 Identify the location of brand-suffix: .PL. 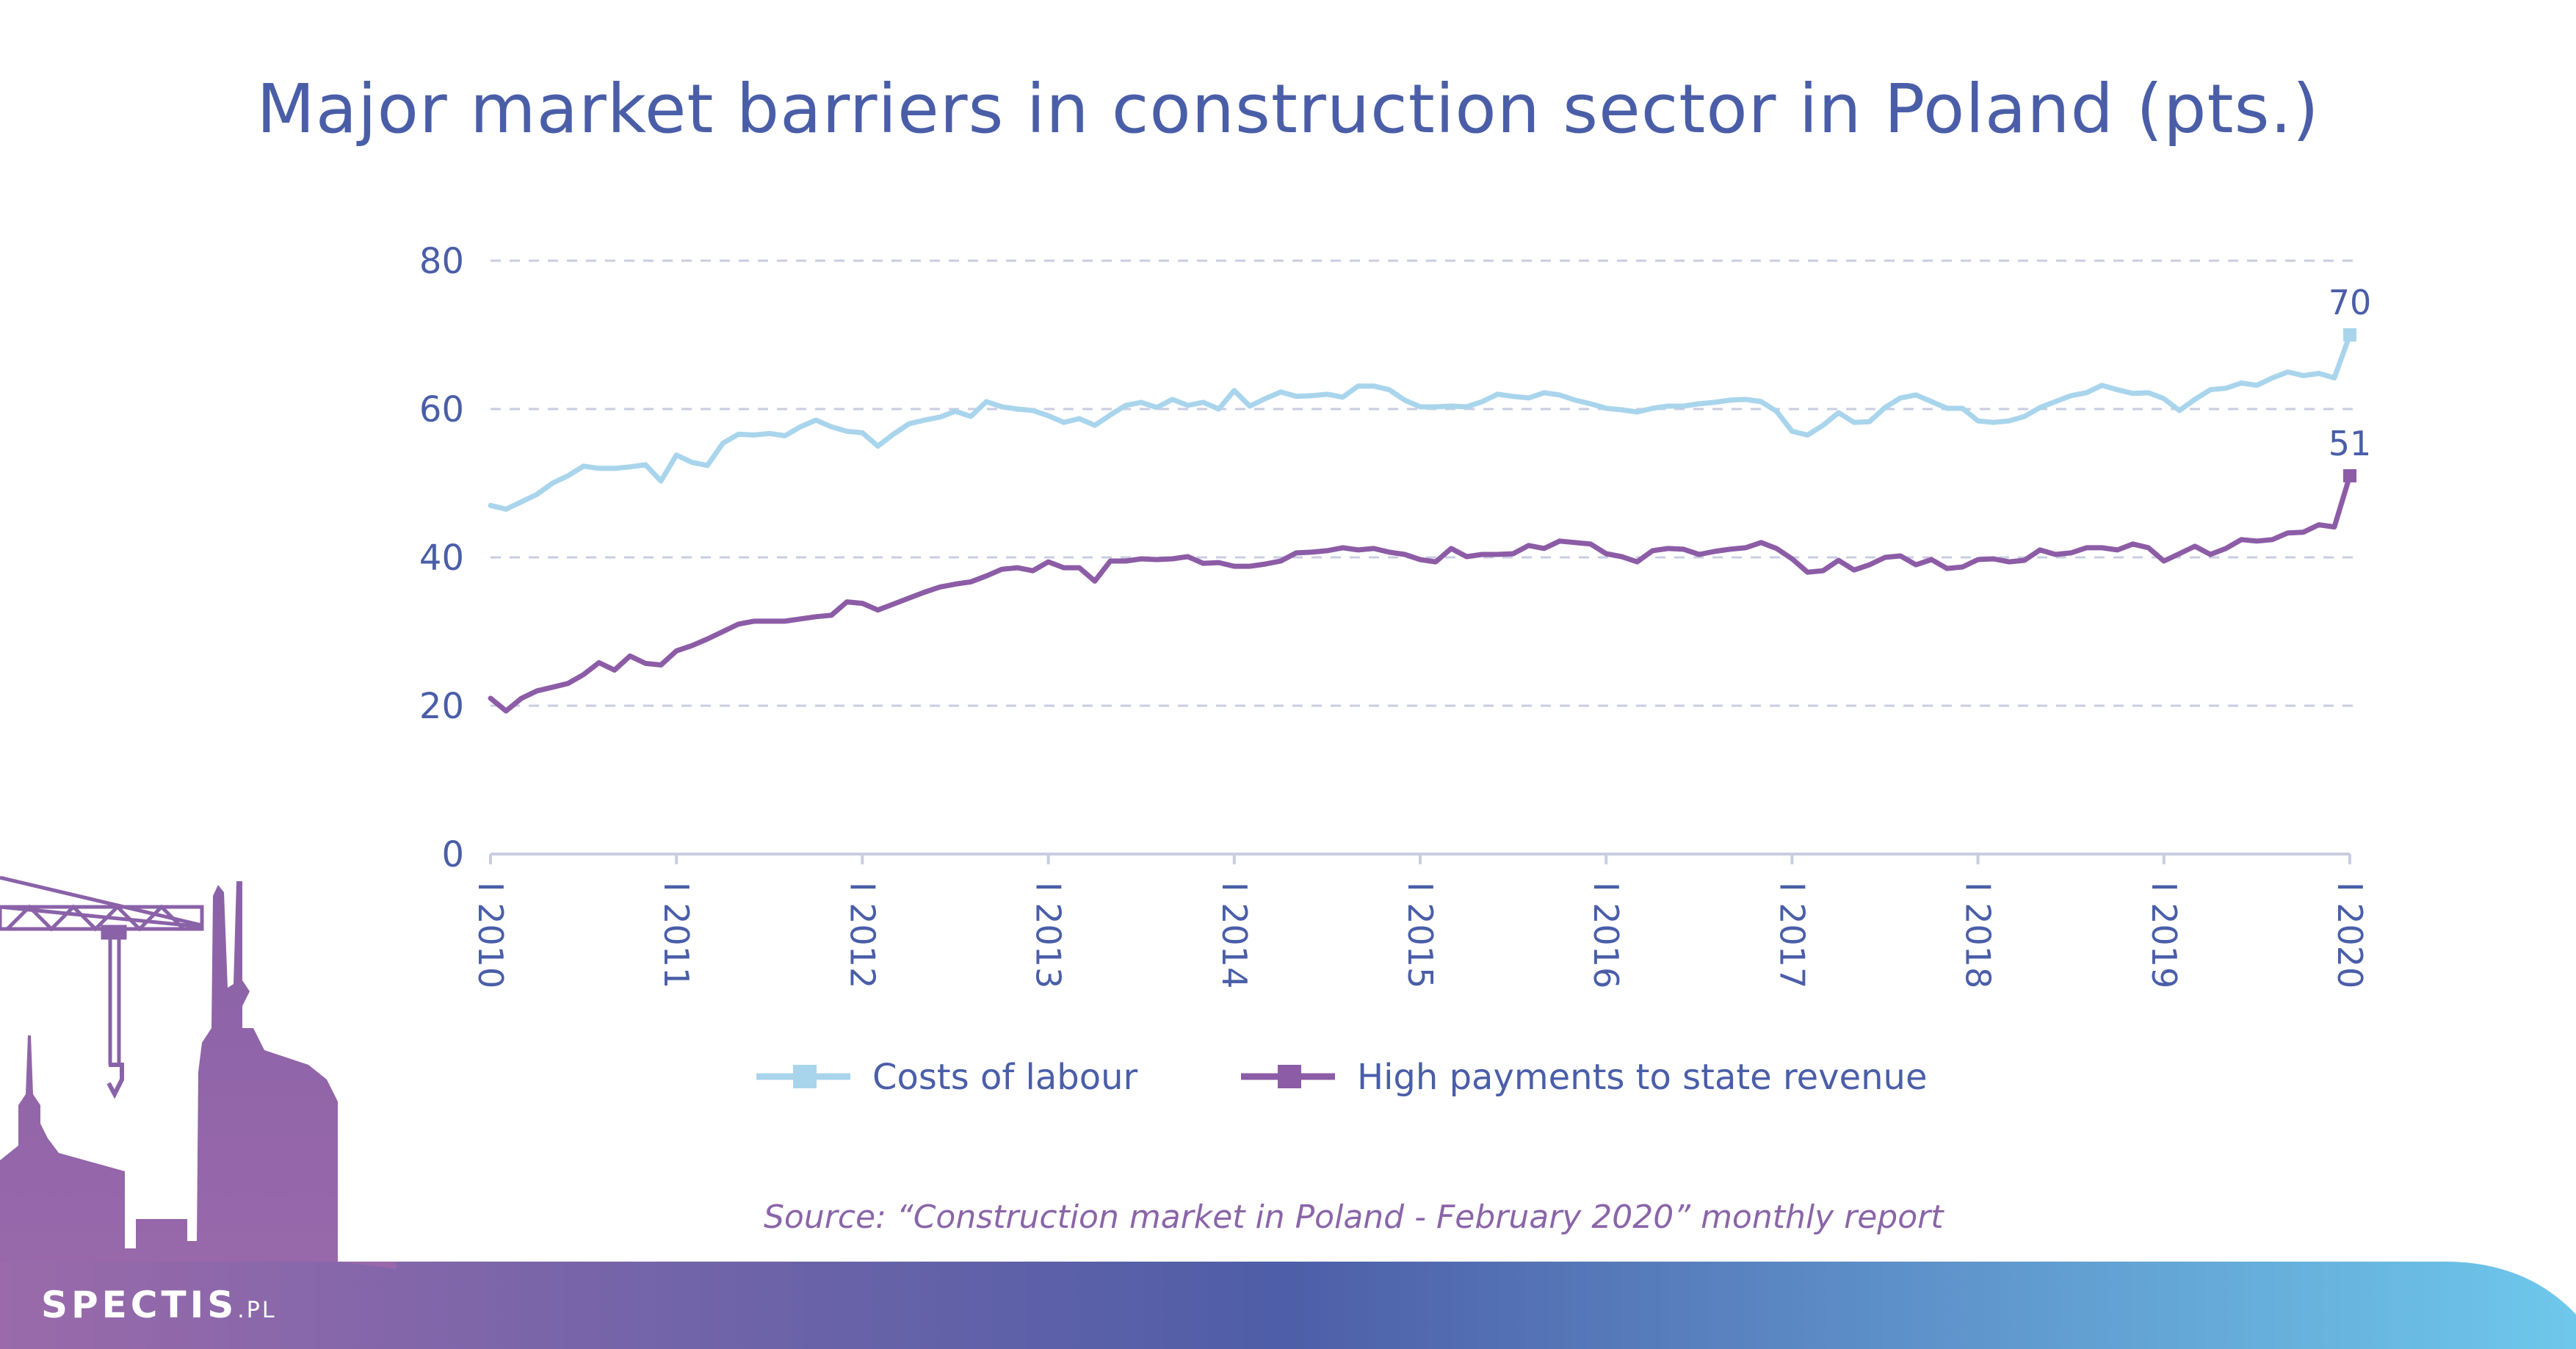
(257, 1310).